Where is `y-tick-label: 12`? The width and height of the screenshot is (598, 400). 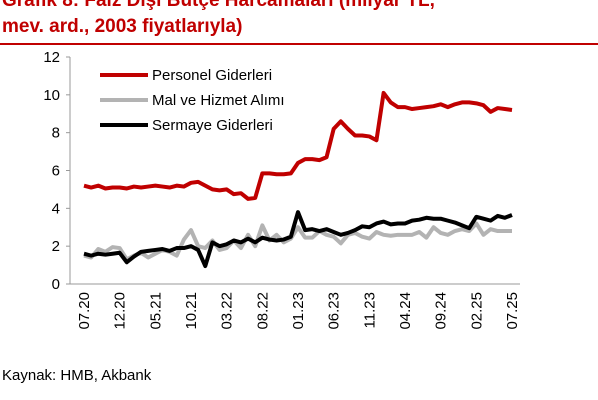
y-tick-label: 12 is located at coordinates (51, 57).